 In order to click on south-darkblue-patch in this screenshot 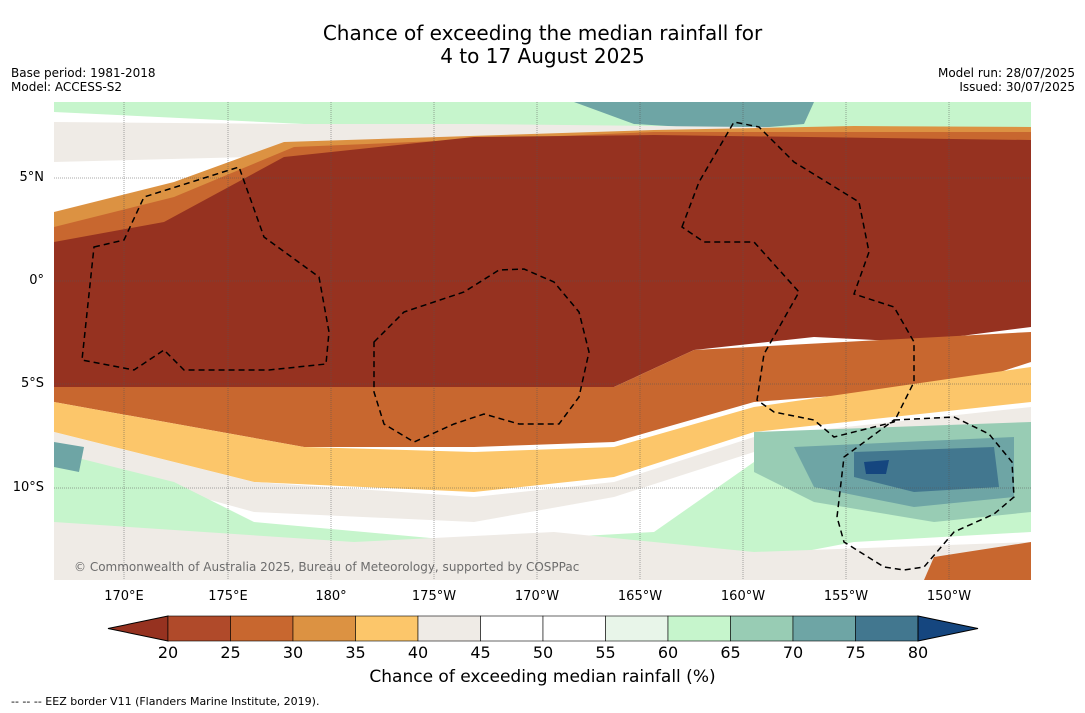, I will do `click(876, 467)`.